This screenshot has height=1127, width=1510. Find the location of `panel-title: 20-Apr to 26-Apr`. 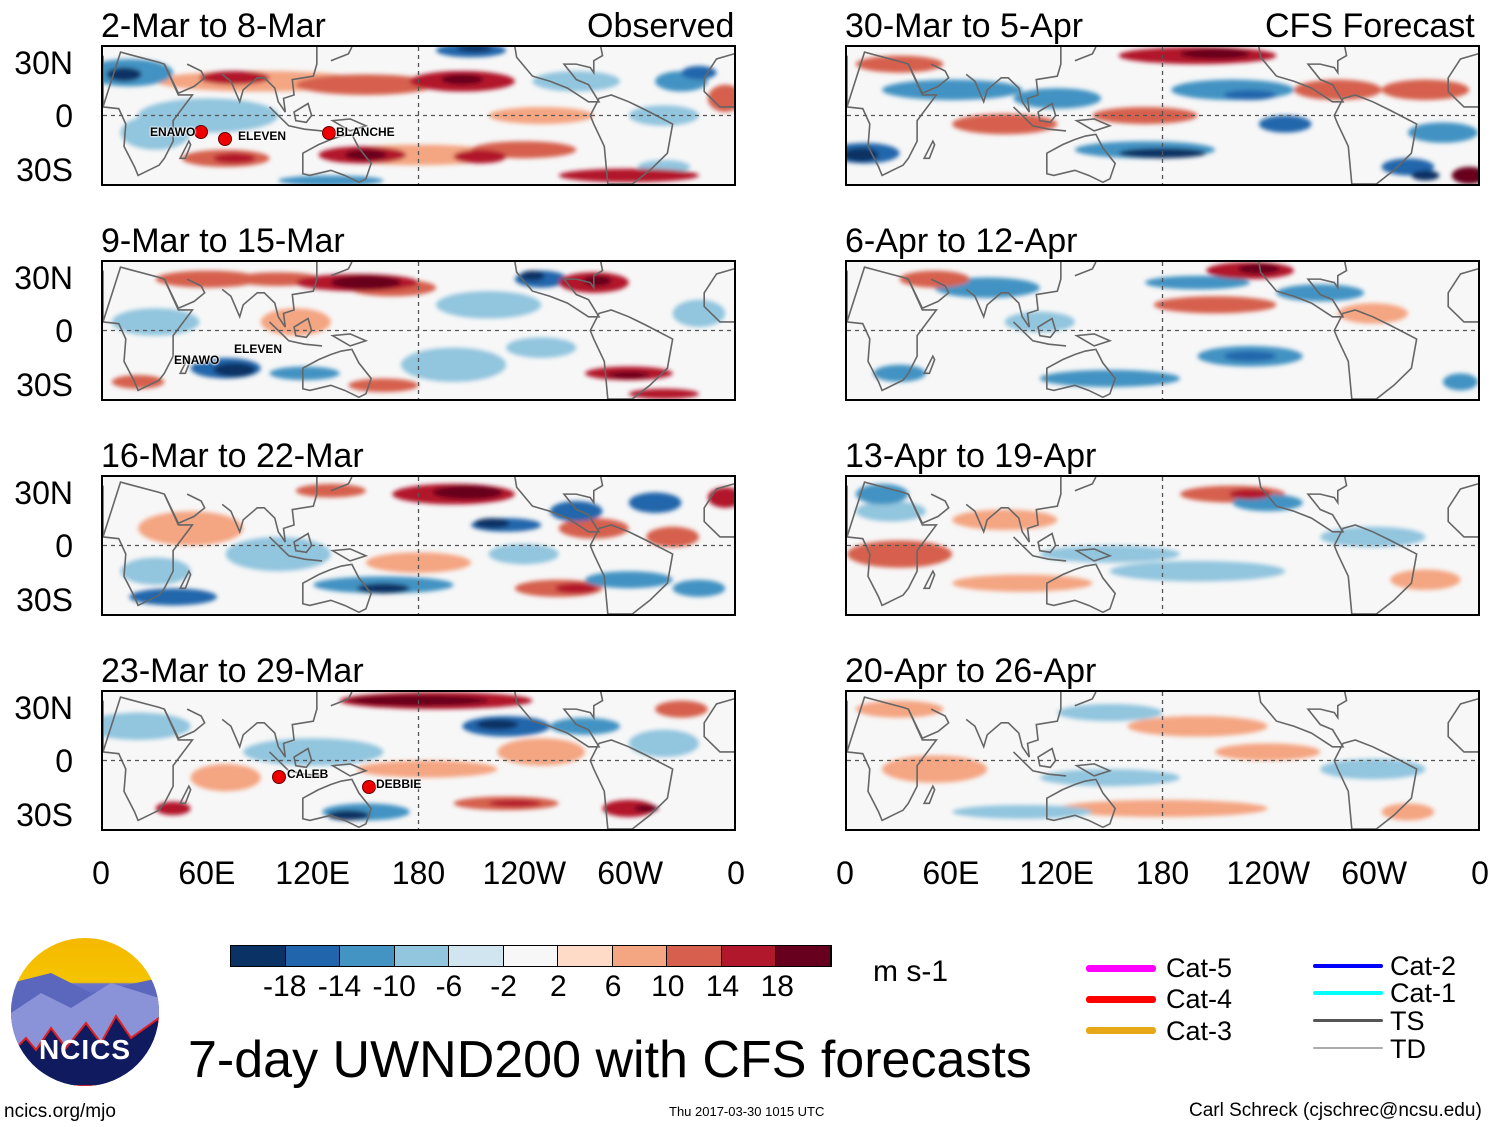

panel-title: 20-Apr to 26-Apr is located at coordinates (971, 671).